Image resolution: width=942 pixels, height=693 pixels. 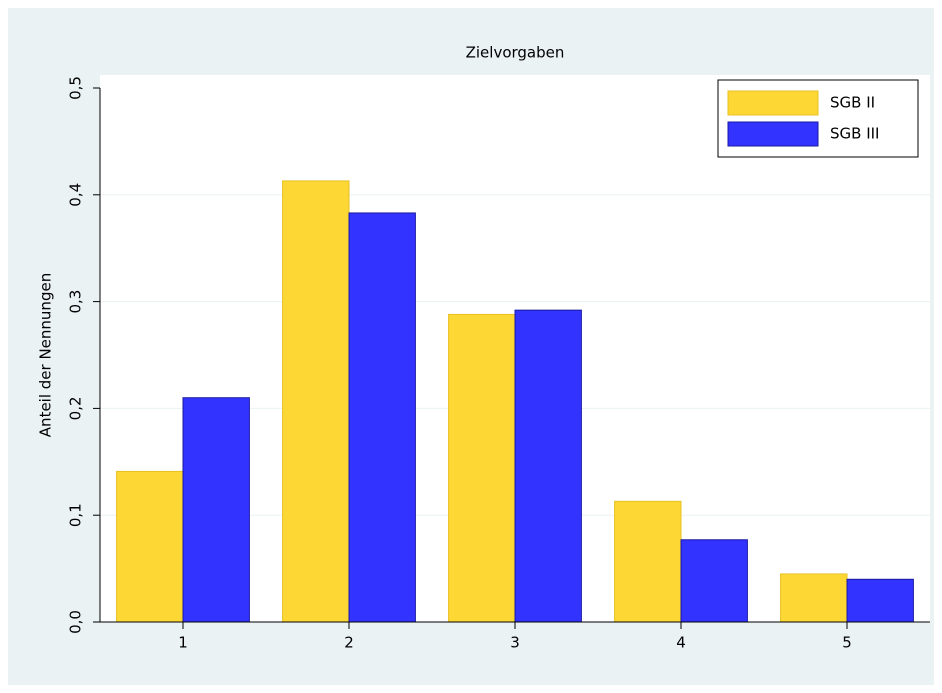 I want to click on x-tick-label: 2, so click(x=349, y=643).